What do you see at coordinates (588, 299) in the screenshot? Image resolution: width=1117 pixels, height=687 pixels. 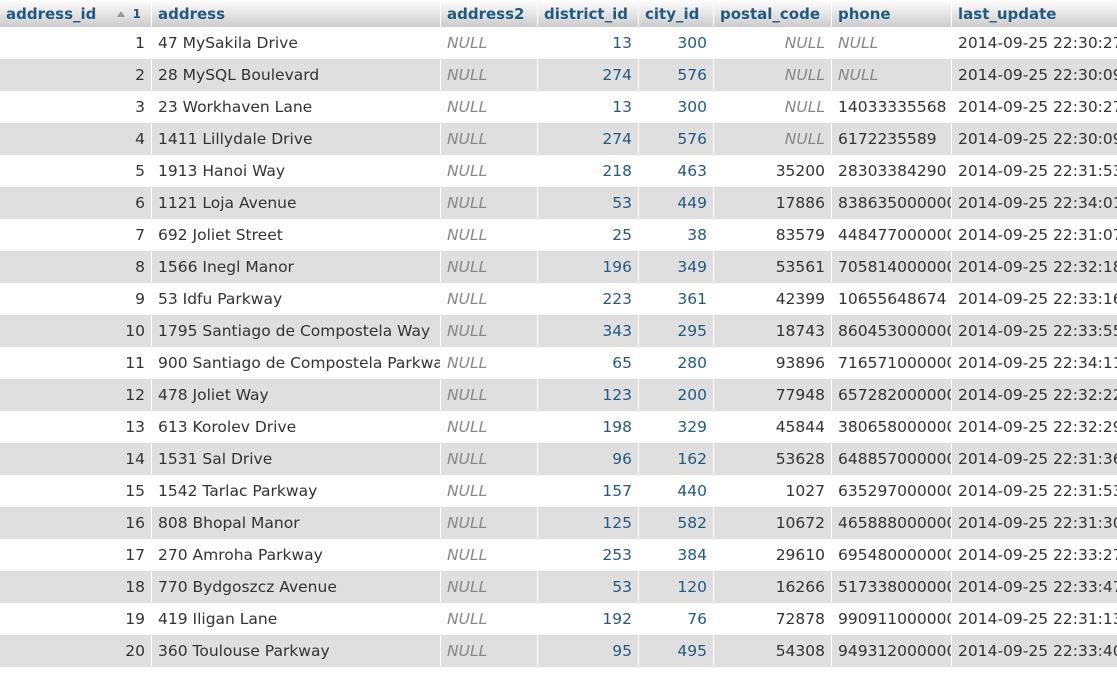 I see `cell-district-id: 223` at bounding box center [588, 299].